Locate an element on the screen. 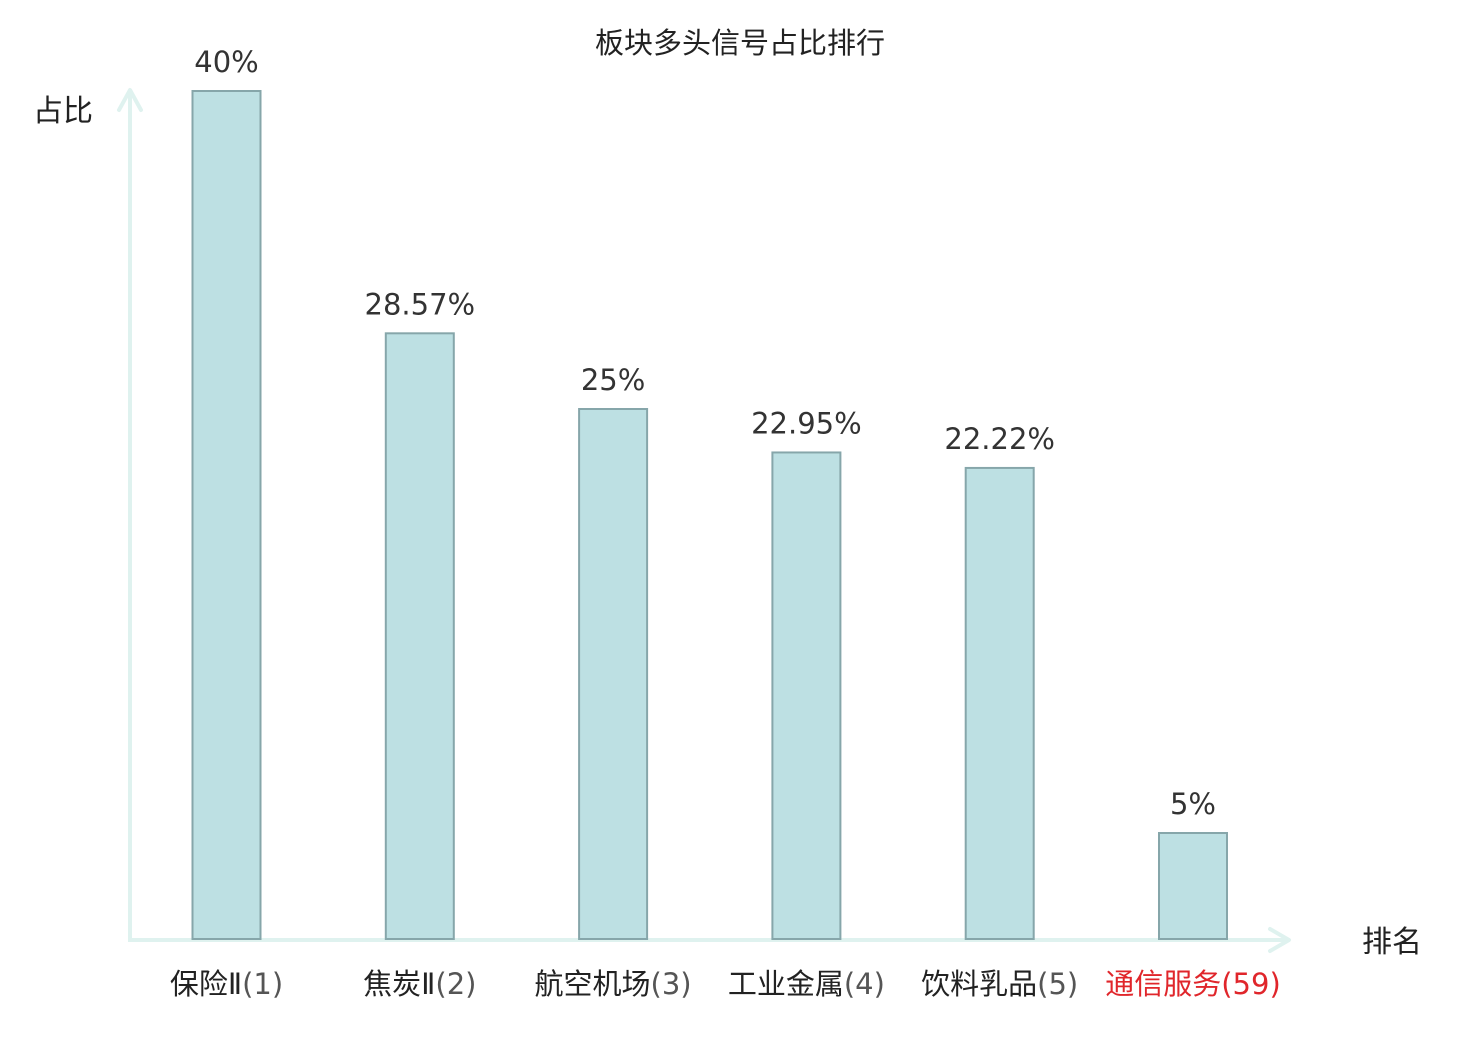  category-label-6: 通信服务(59) is located at coordinates (1193, 984).